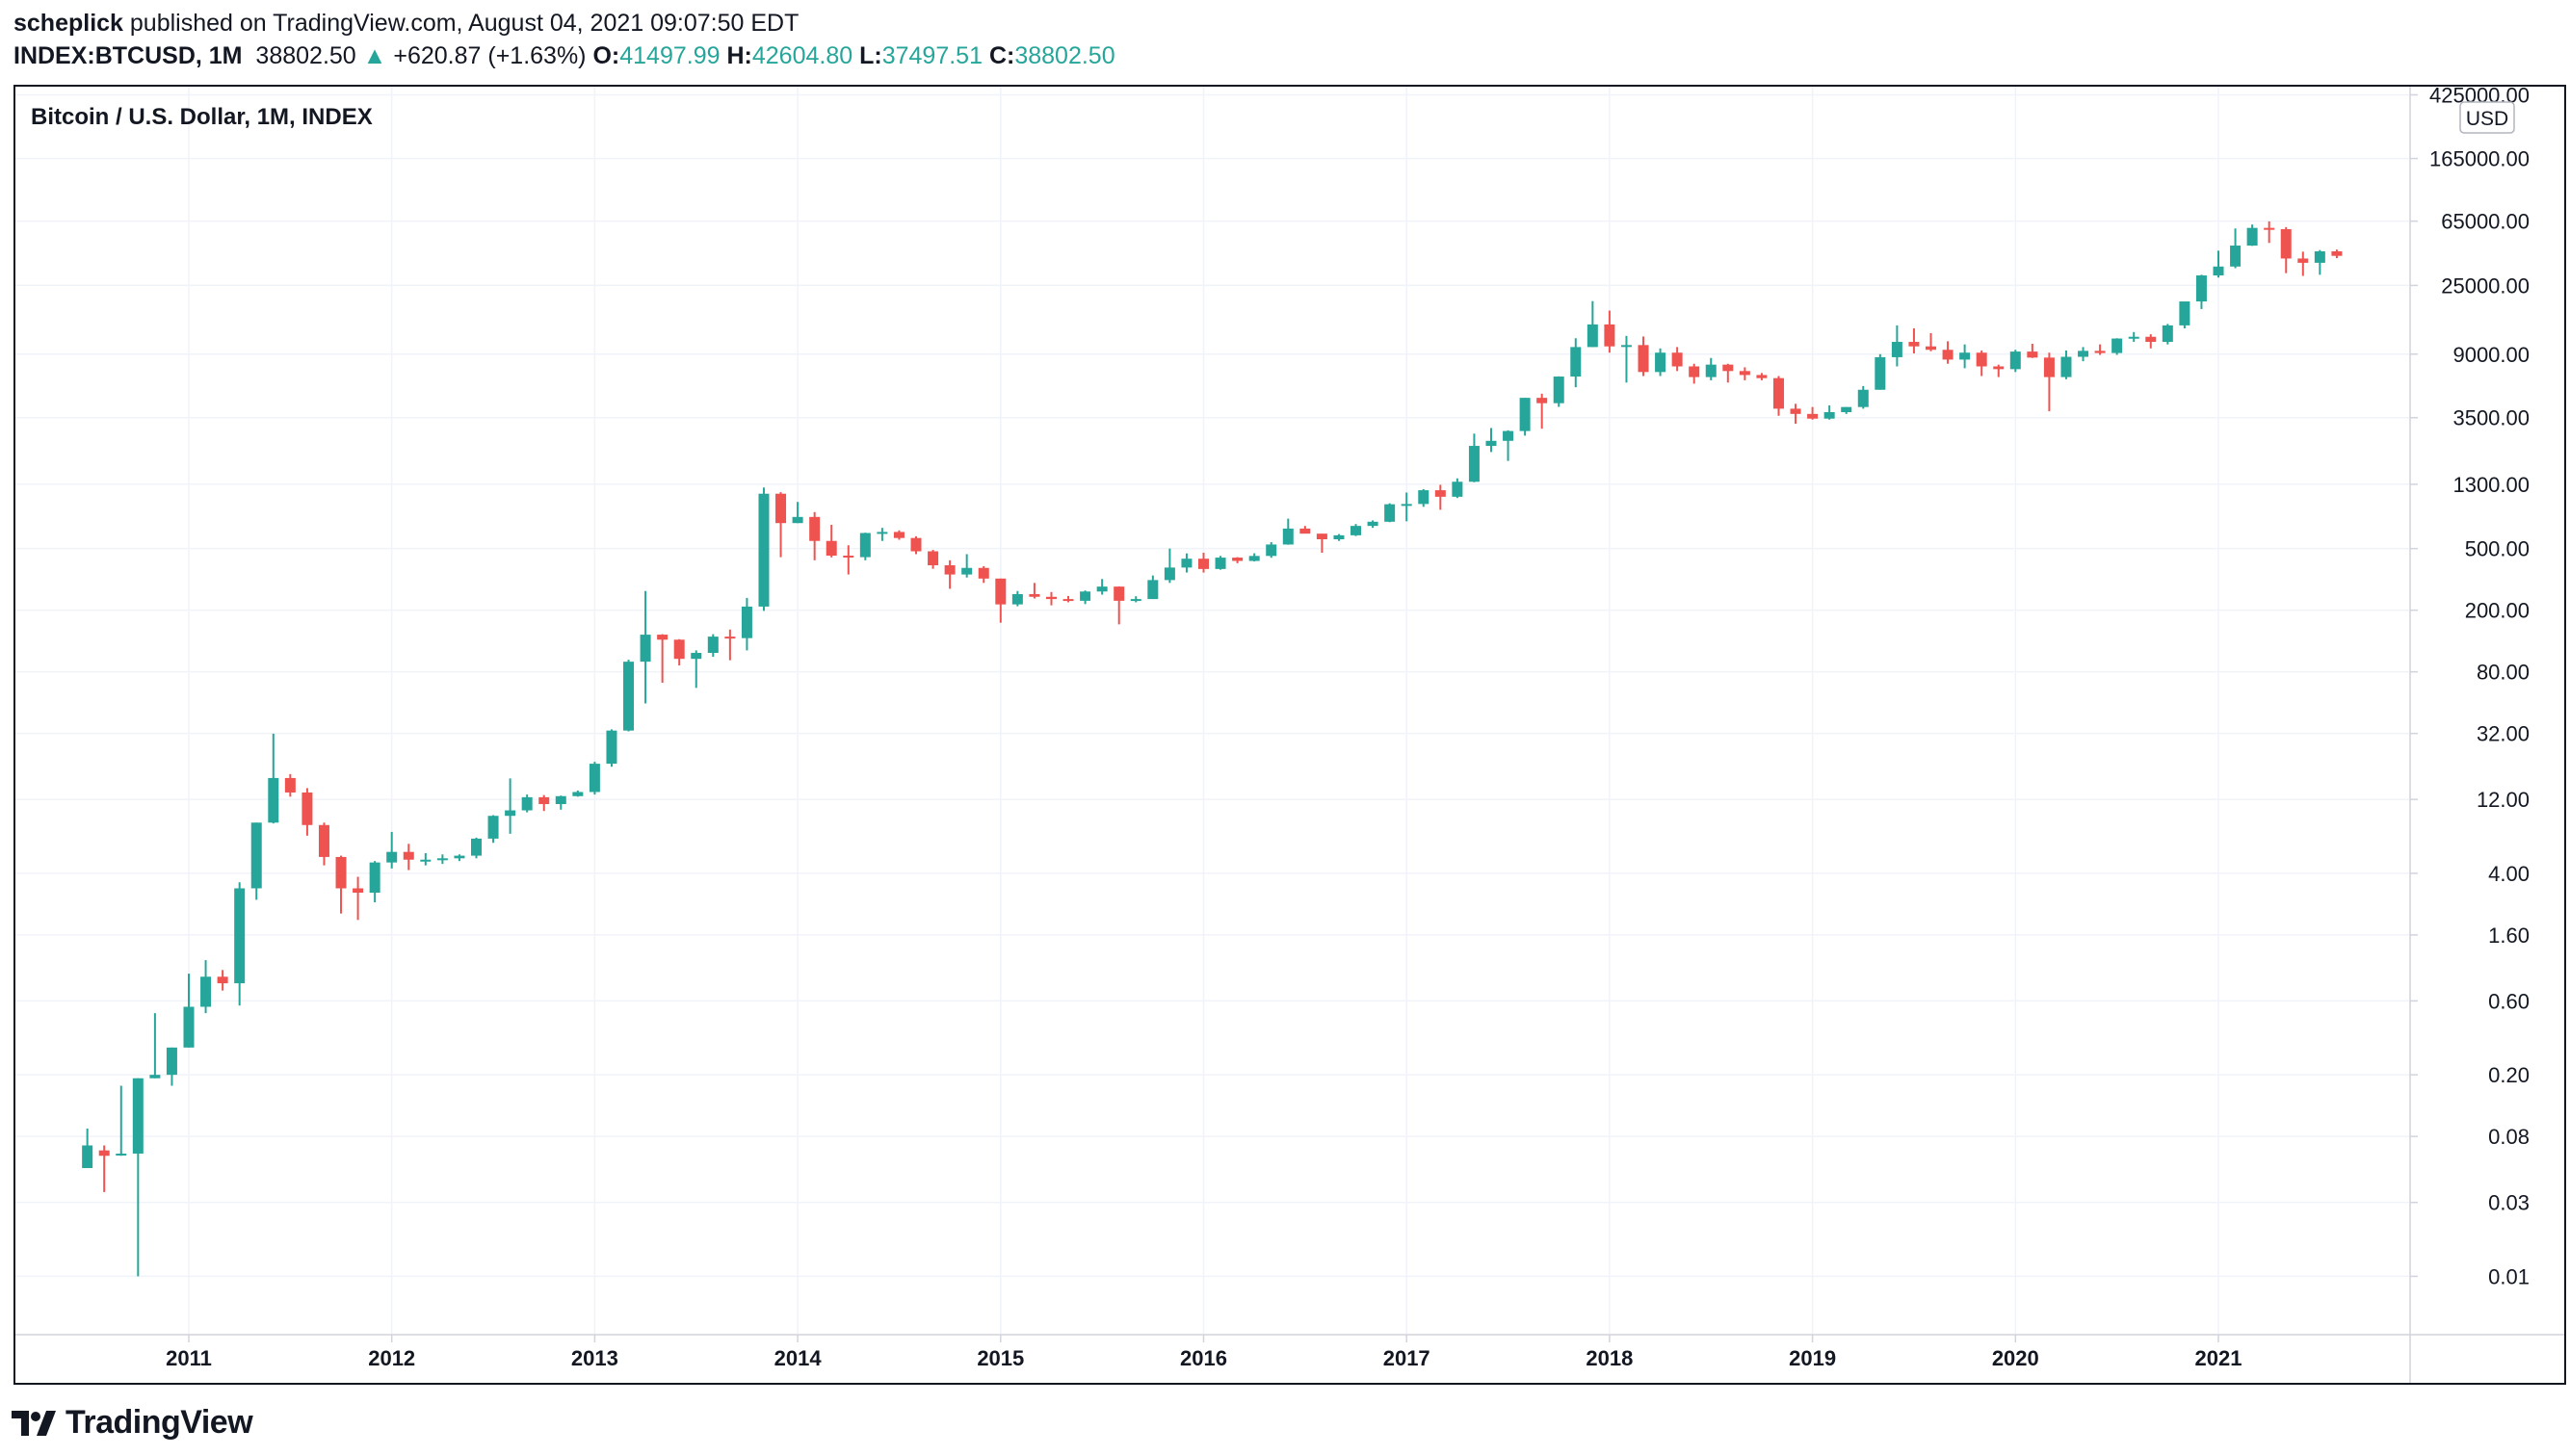 The width and height of the screenshot is (2570, 1456). What do you see at coordinates (68, 23) in the screenshot?
I see `author-name: scheplick` at bounding box center [68, 23].